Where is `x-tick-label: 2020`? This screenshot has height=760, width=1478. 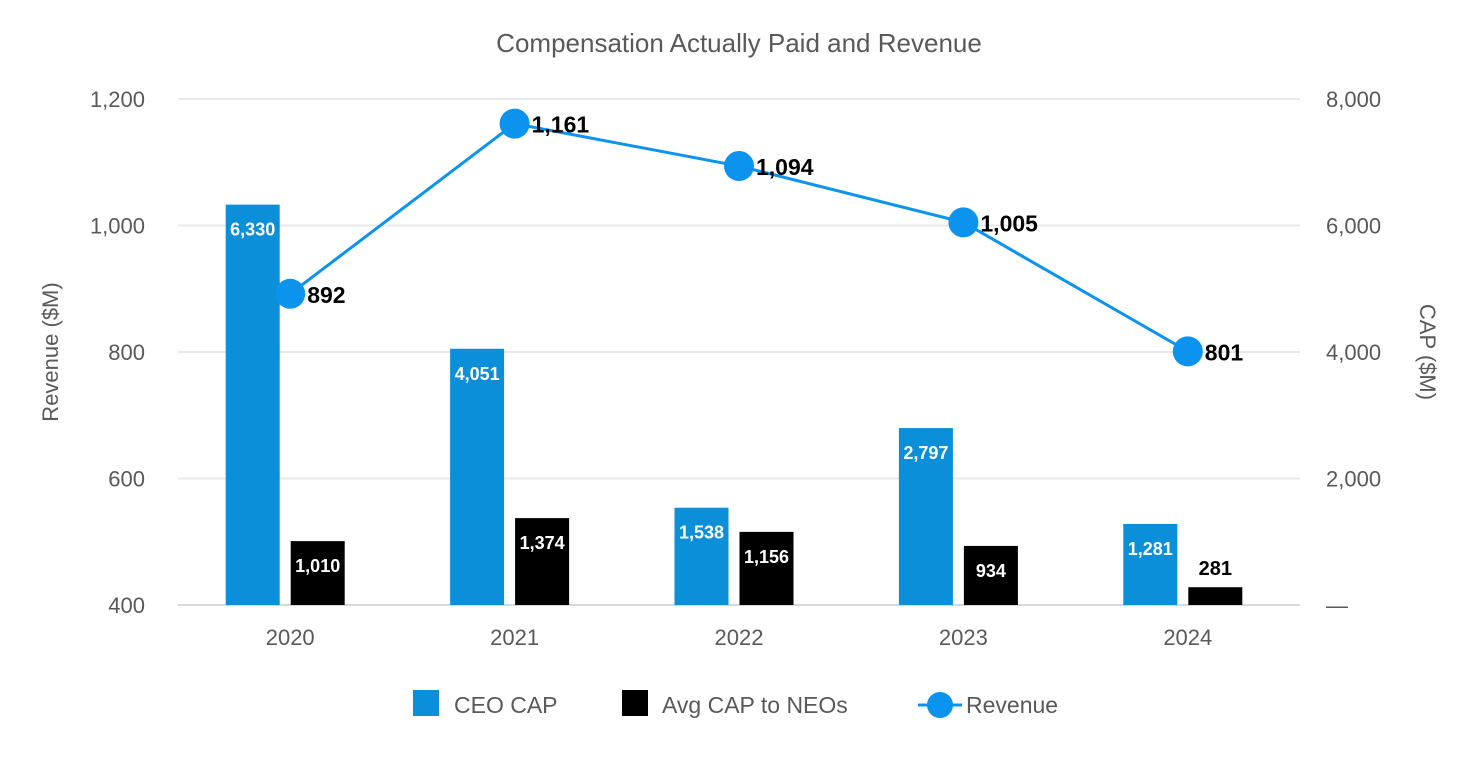 x-tick-label: 2020 is located at coordinates (290, 637).